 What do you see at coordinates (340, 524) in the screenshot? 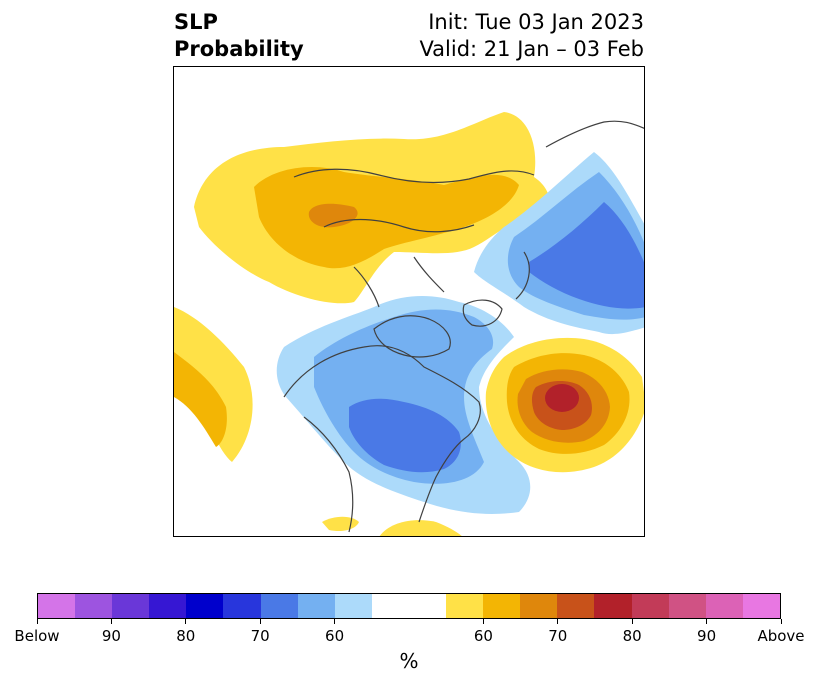
I see `region-mexico-yellow` at bounding box center [340, 524].